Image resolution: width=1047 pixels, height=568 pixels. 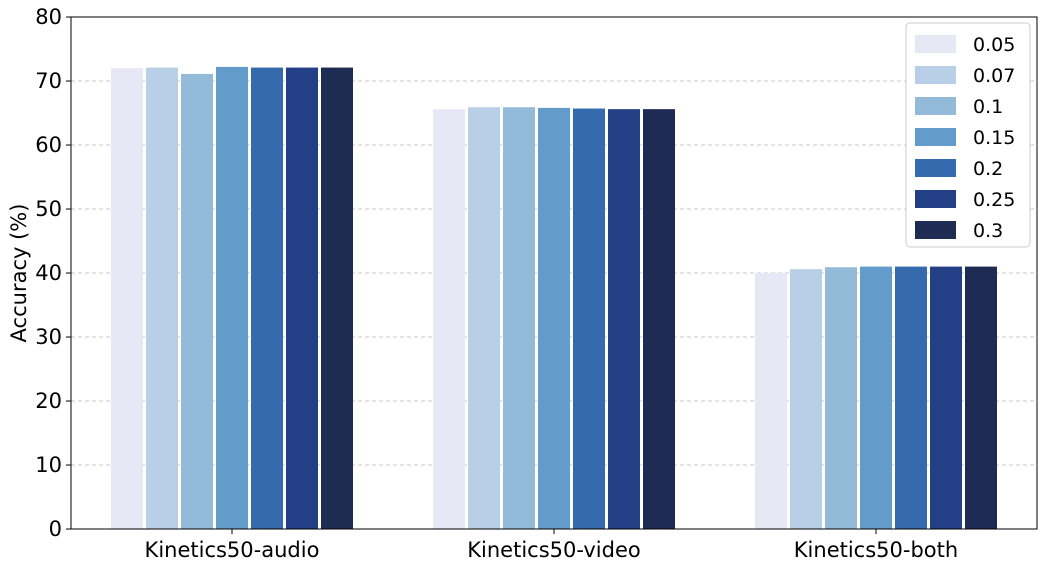 What do you see at coordinates (935, 137) in the screenshot?
I see `legend-swatch-0.15` at bounding box center [935, 137].